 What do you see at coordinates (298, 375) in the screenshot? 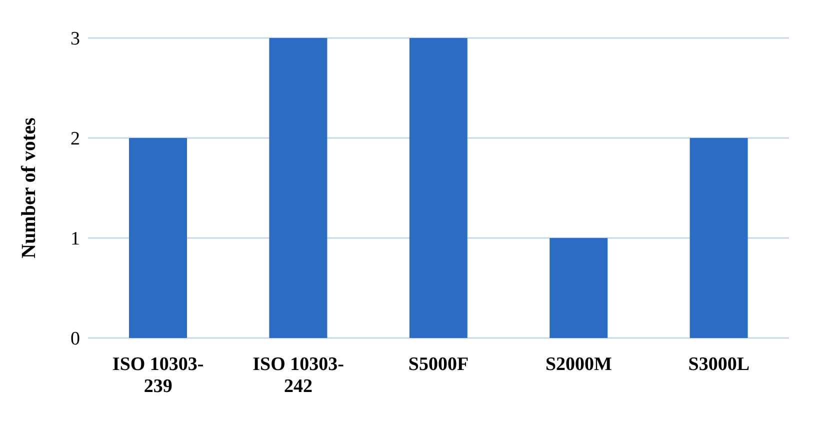
I see `x-tick-label: ISO 10303-242` at bounding box center [298, 375].